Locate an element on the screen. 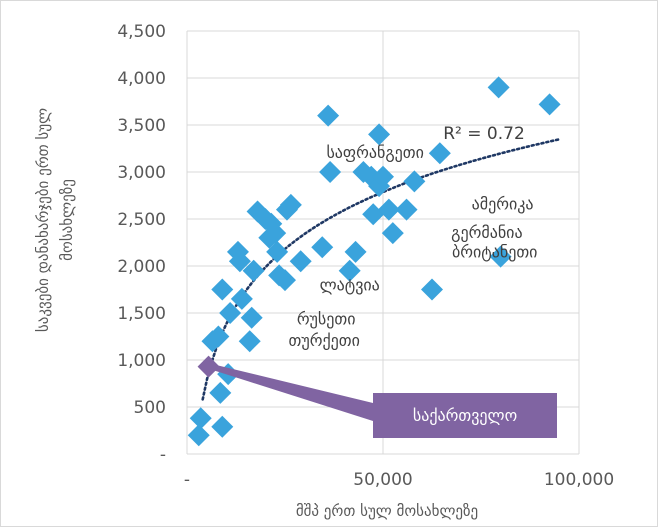  y-tick-label-4: 2,000 is located at coordinates (141, 267).